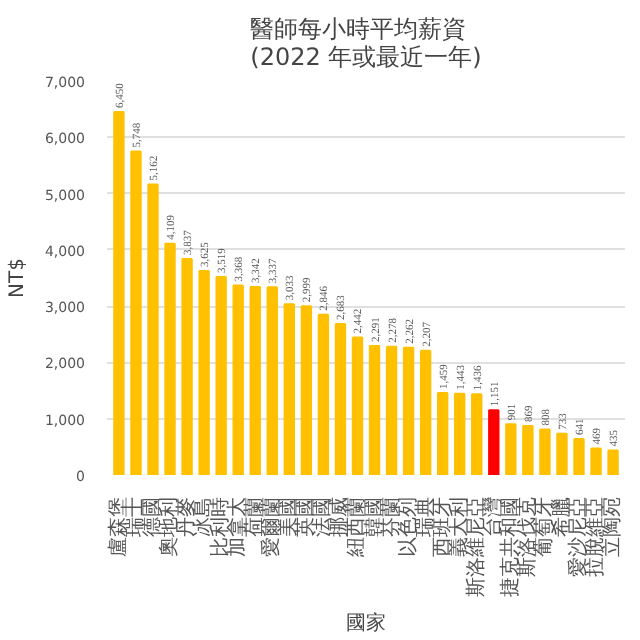  What do you see at coordinates (612, 527) in the screenshot?
I see `x-tick-label: 立陶宛` at bounding box center [612, 527].